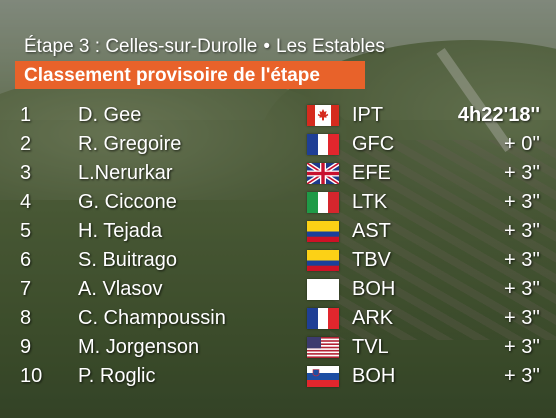 Image resolution: width=556 pixels, height=418 pixels. What do you see at coordinates (323, 202) in the screenshot?
I see `italy-flag-icon` at bounding box center [323, 202].